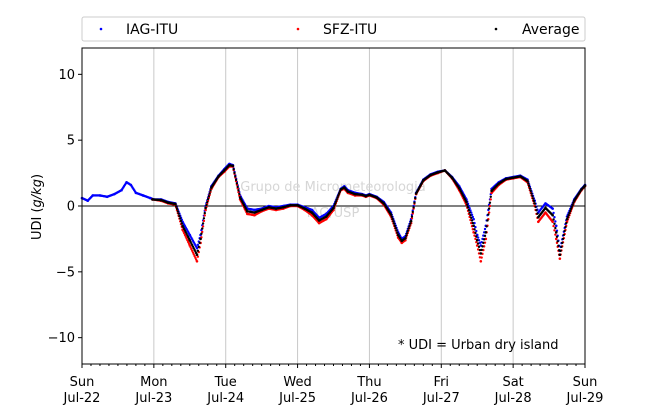  I want to click on legend-marker-sfz-itu, so click(298, 29).